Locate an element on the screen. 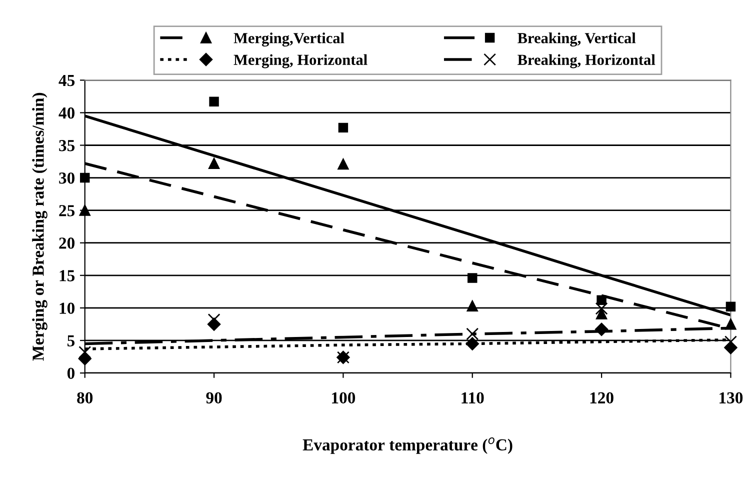 The height and width of the screenshot is (498, 751). x-tick-label: 100 is located at coordinates (344, 398).